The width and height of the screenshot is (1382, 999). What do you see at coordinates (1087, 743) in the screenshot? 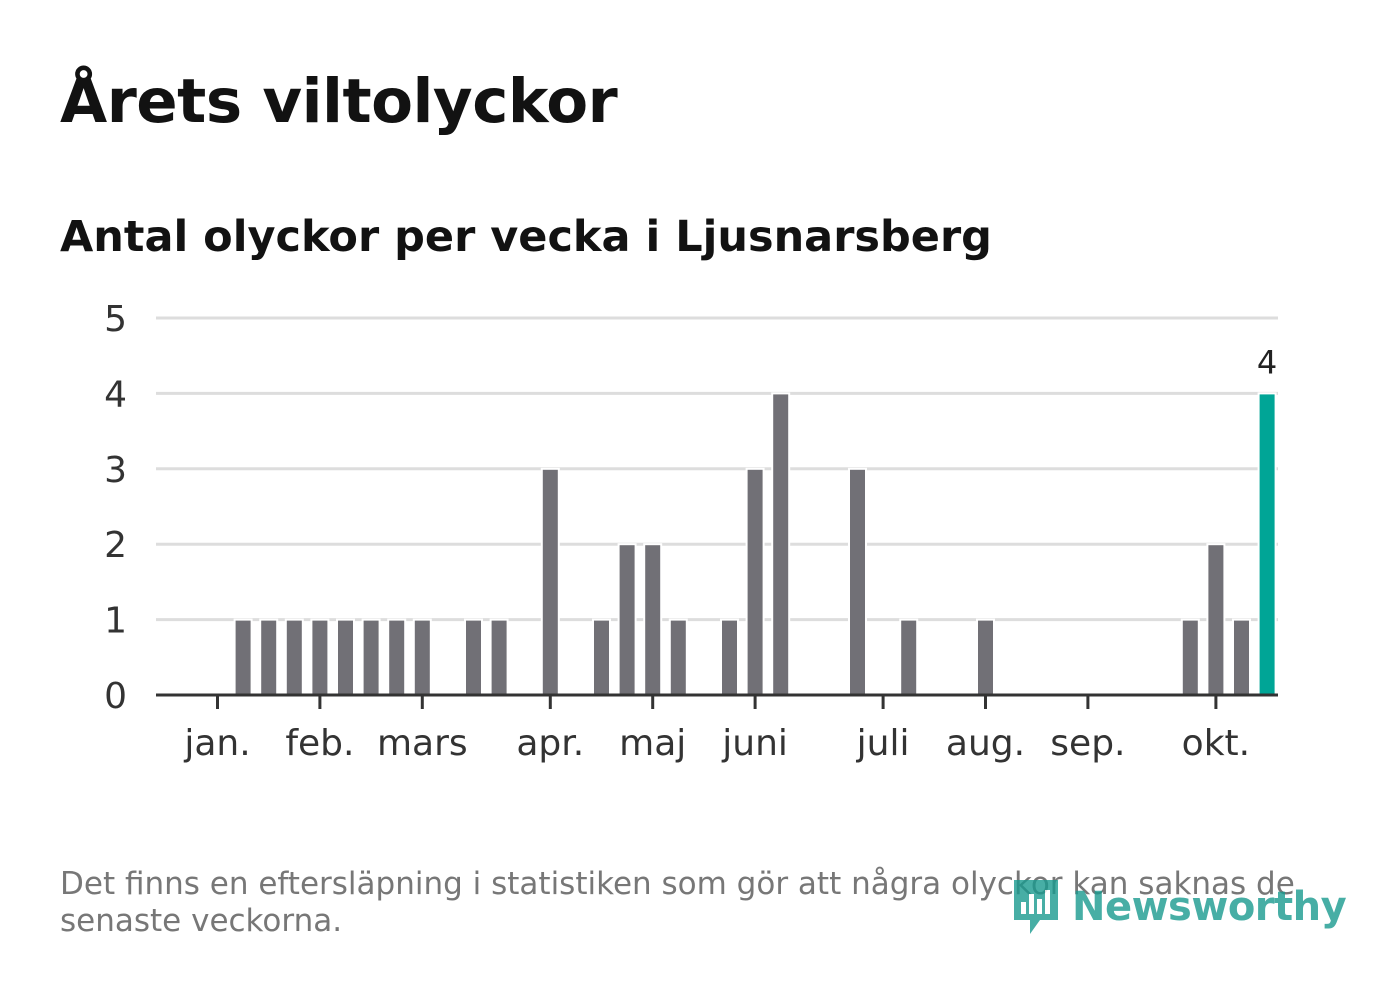
I see `x-tick-label: sep.` at bounding box center [1087, 743].